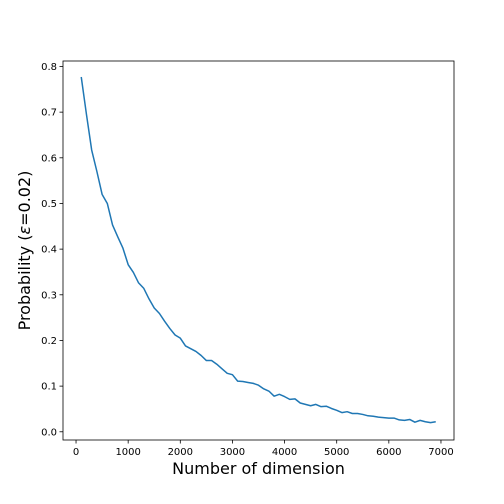 The image size is (504, 504). What do you see at coordinates (49, 341) in the screenshot?
I see `y-tick-label: 0.2` at bounding box center [49, 341].